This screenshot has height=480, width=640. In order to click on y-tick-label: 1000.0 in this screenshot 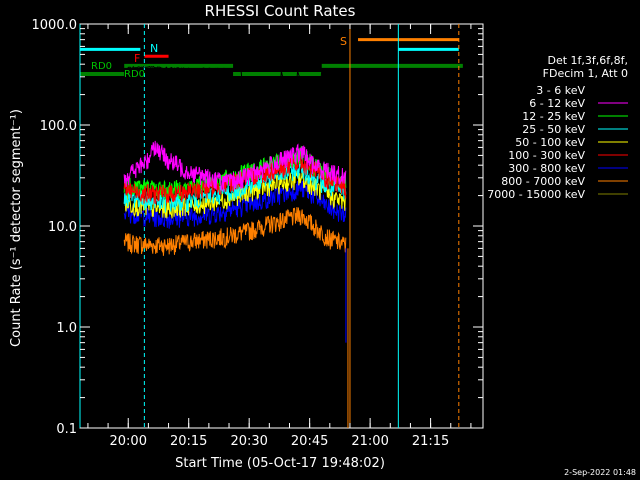, I will do `click(55, 25)`.